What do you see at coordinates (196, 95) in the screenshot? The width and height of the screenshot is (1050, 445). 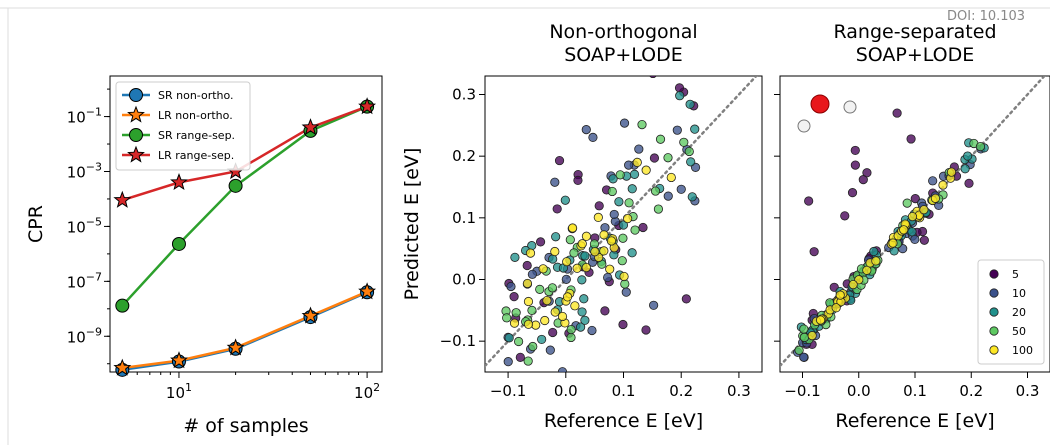 I see `legend-label: SR non-ortho.` at bounding box center [196, 95].